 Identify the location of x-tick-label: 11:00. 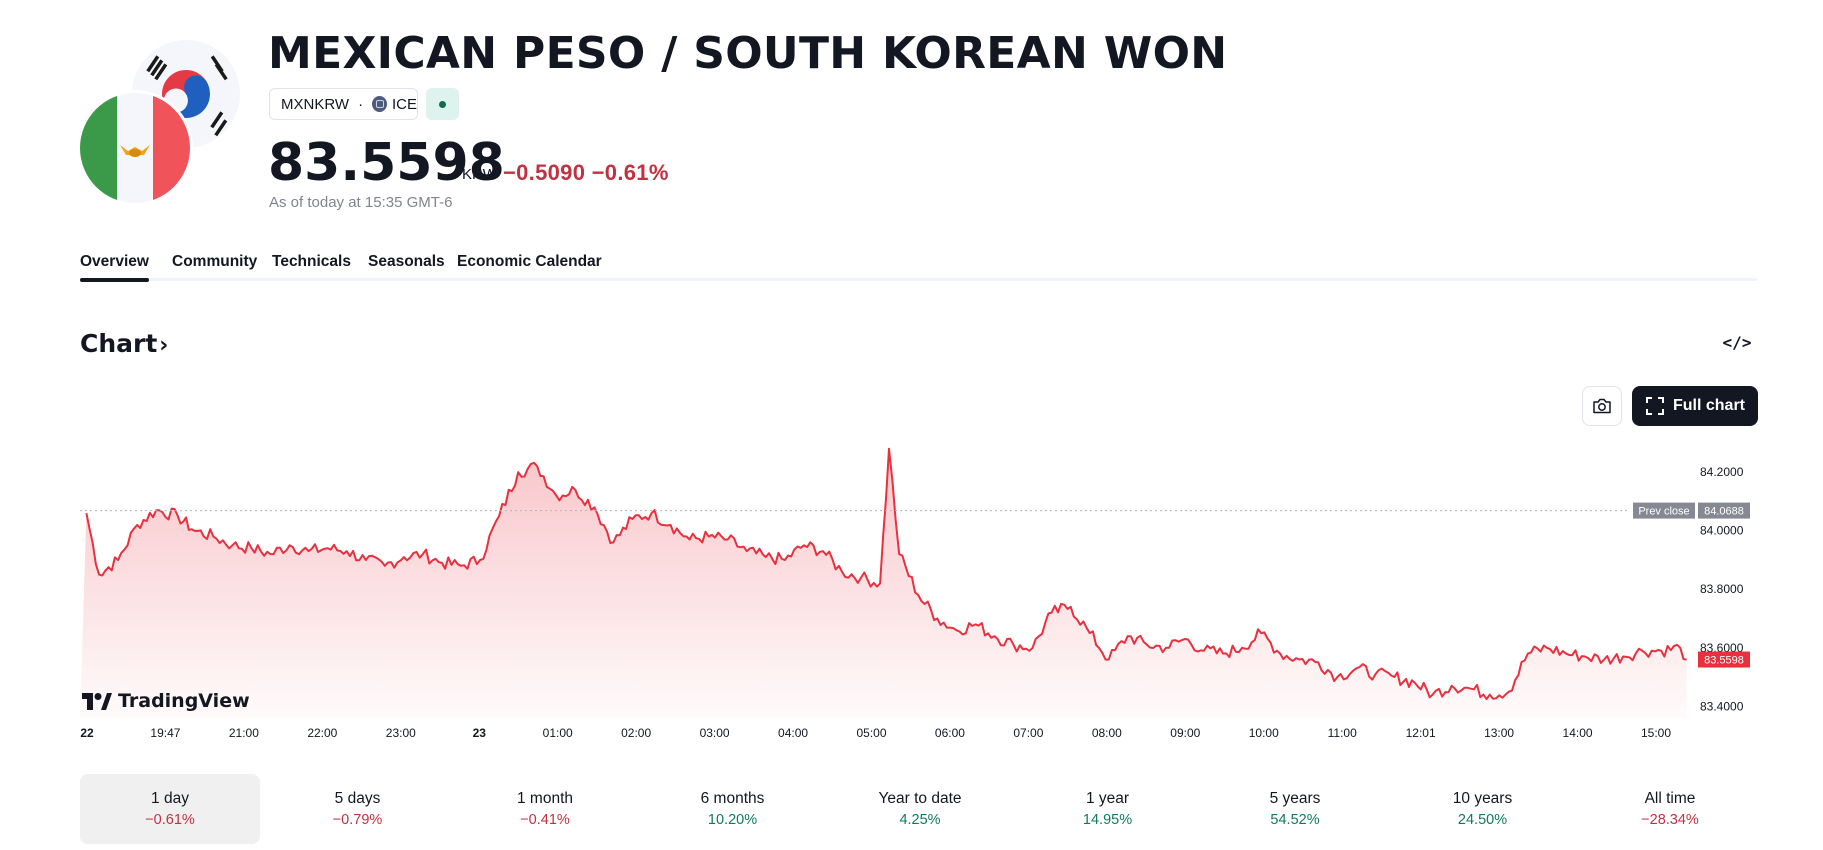
(1342, 733).